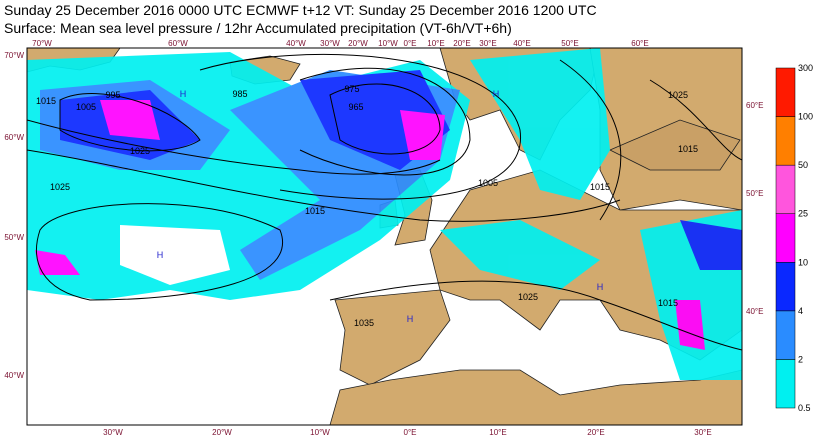 This screenshot has height=440, width=816. I want to click on latitude-label: 60°W, so click(14, 137).